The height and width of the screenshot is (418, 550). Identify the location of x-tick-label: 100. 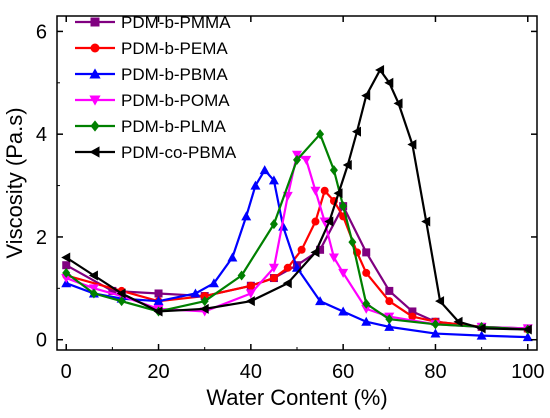
(527, 372).